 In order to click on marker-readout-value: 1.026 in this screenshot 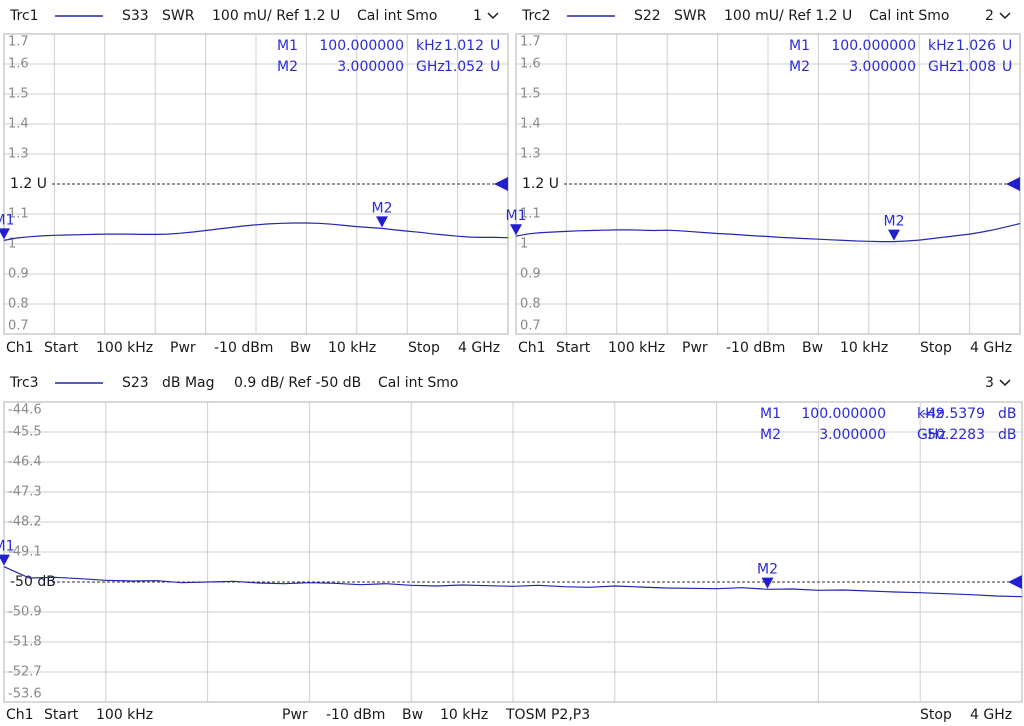, I will do `click(976, 46)`.